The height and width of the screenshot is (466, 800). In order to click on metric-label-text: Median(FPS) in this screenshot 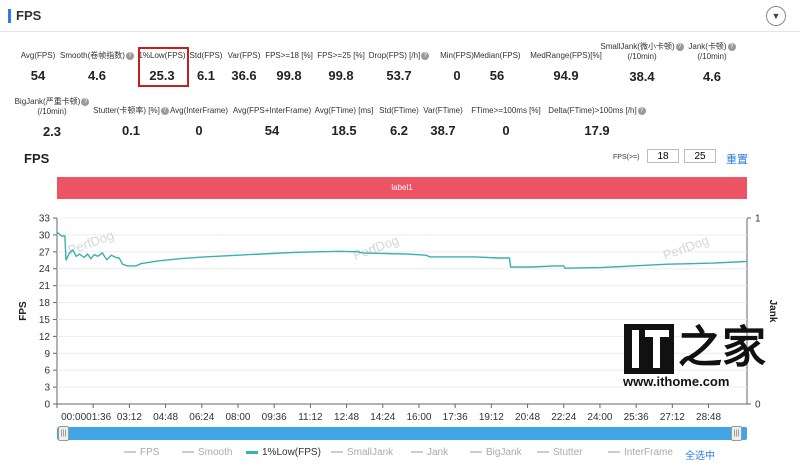, I will do `click(497, 55)`.